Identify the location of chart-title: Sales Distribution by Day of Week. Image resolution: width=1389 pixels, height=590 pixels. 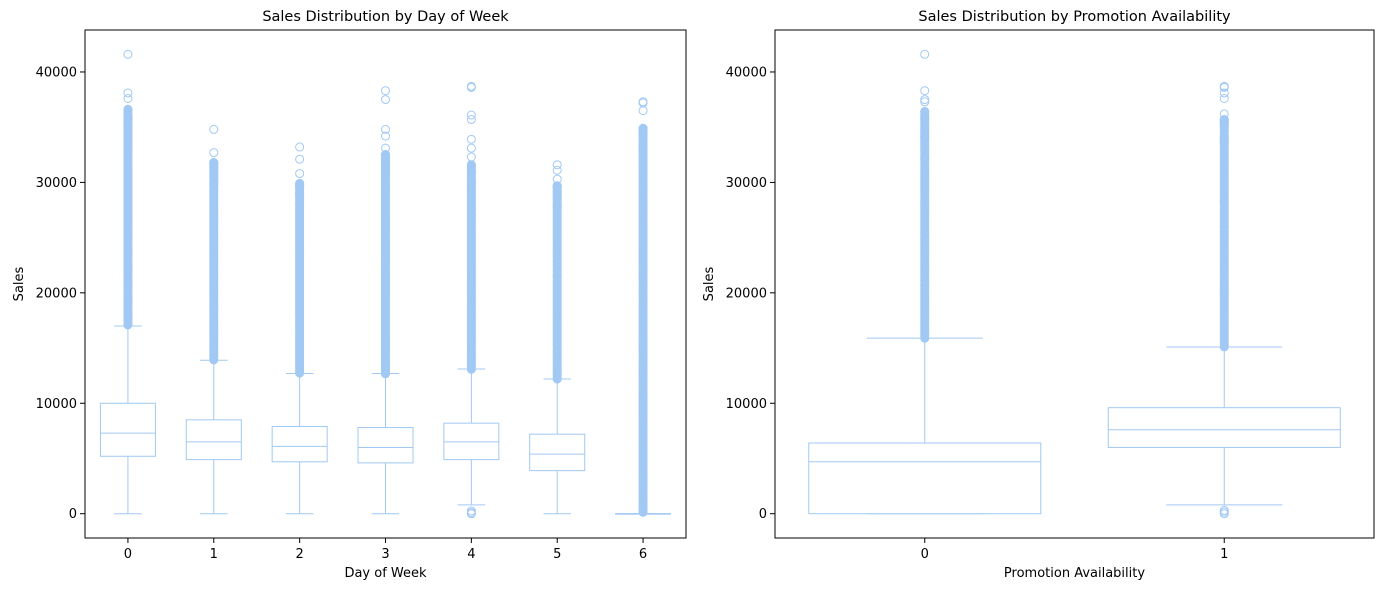
(385, 17).